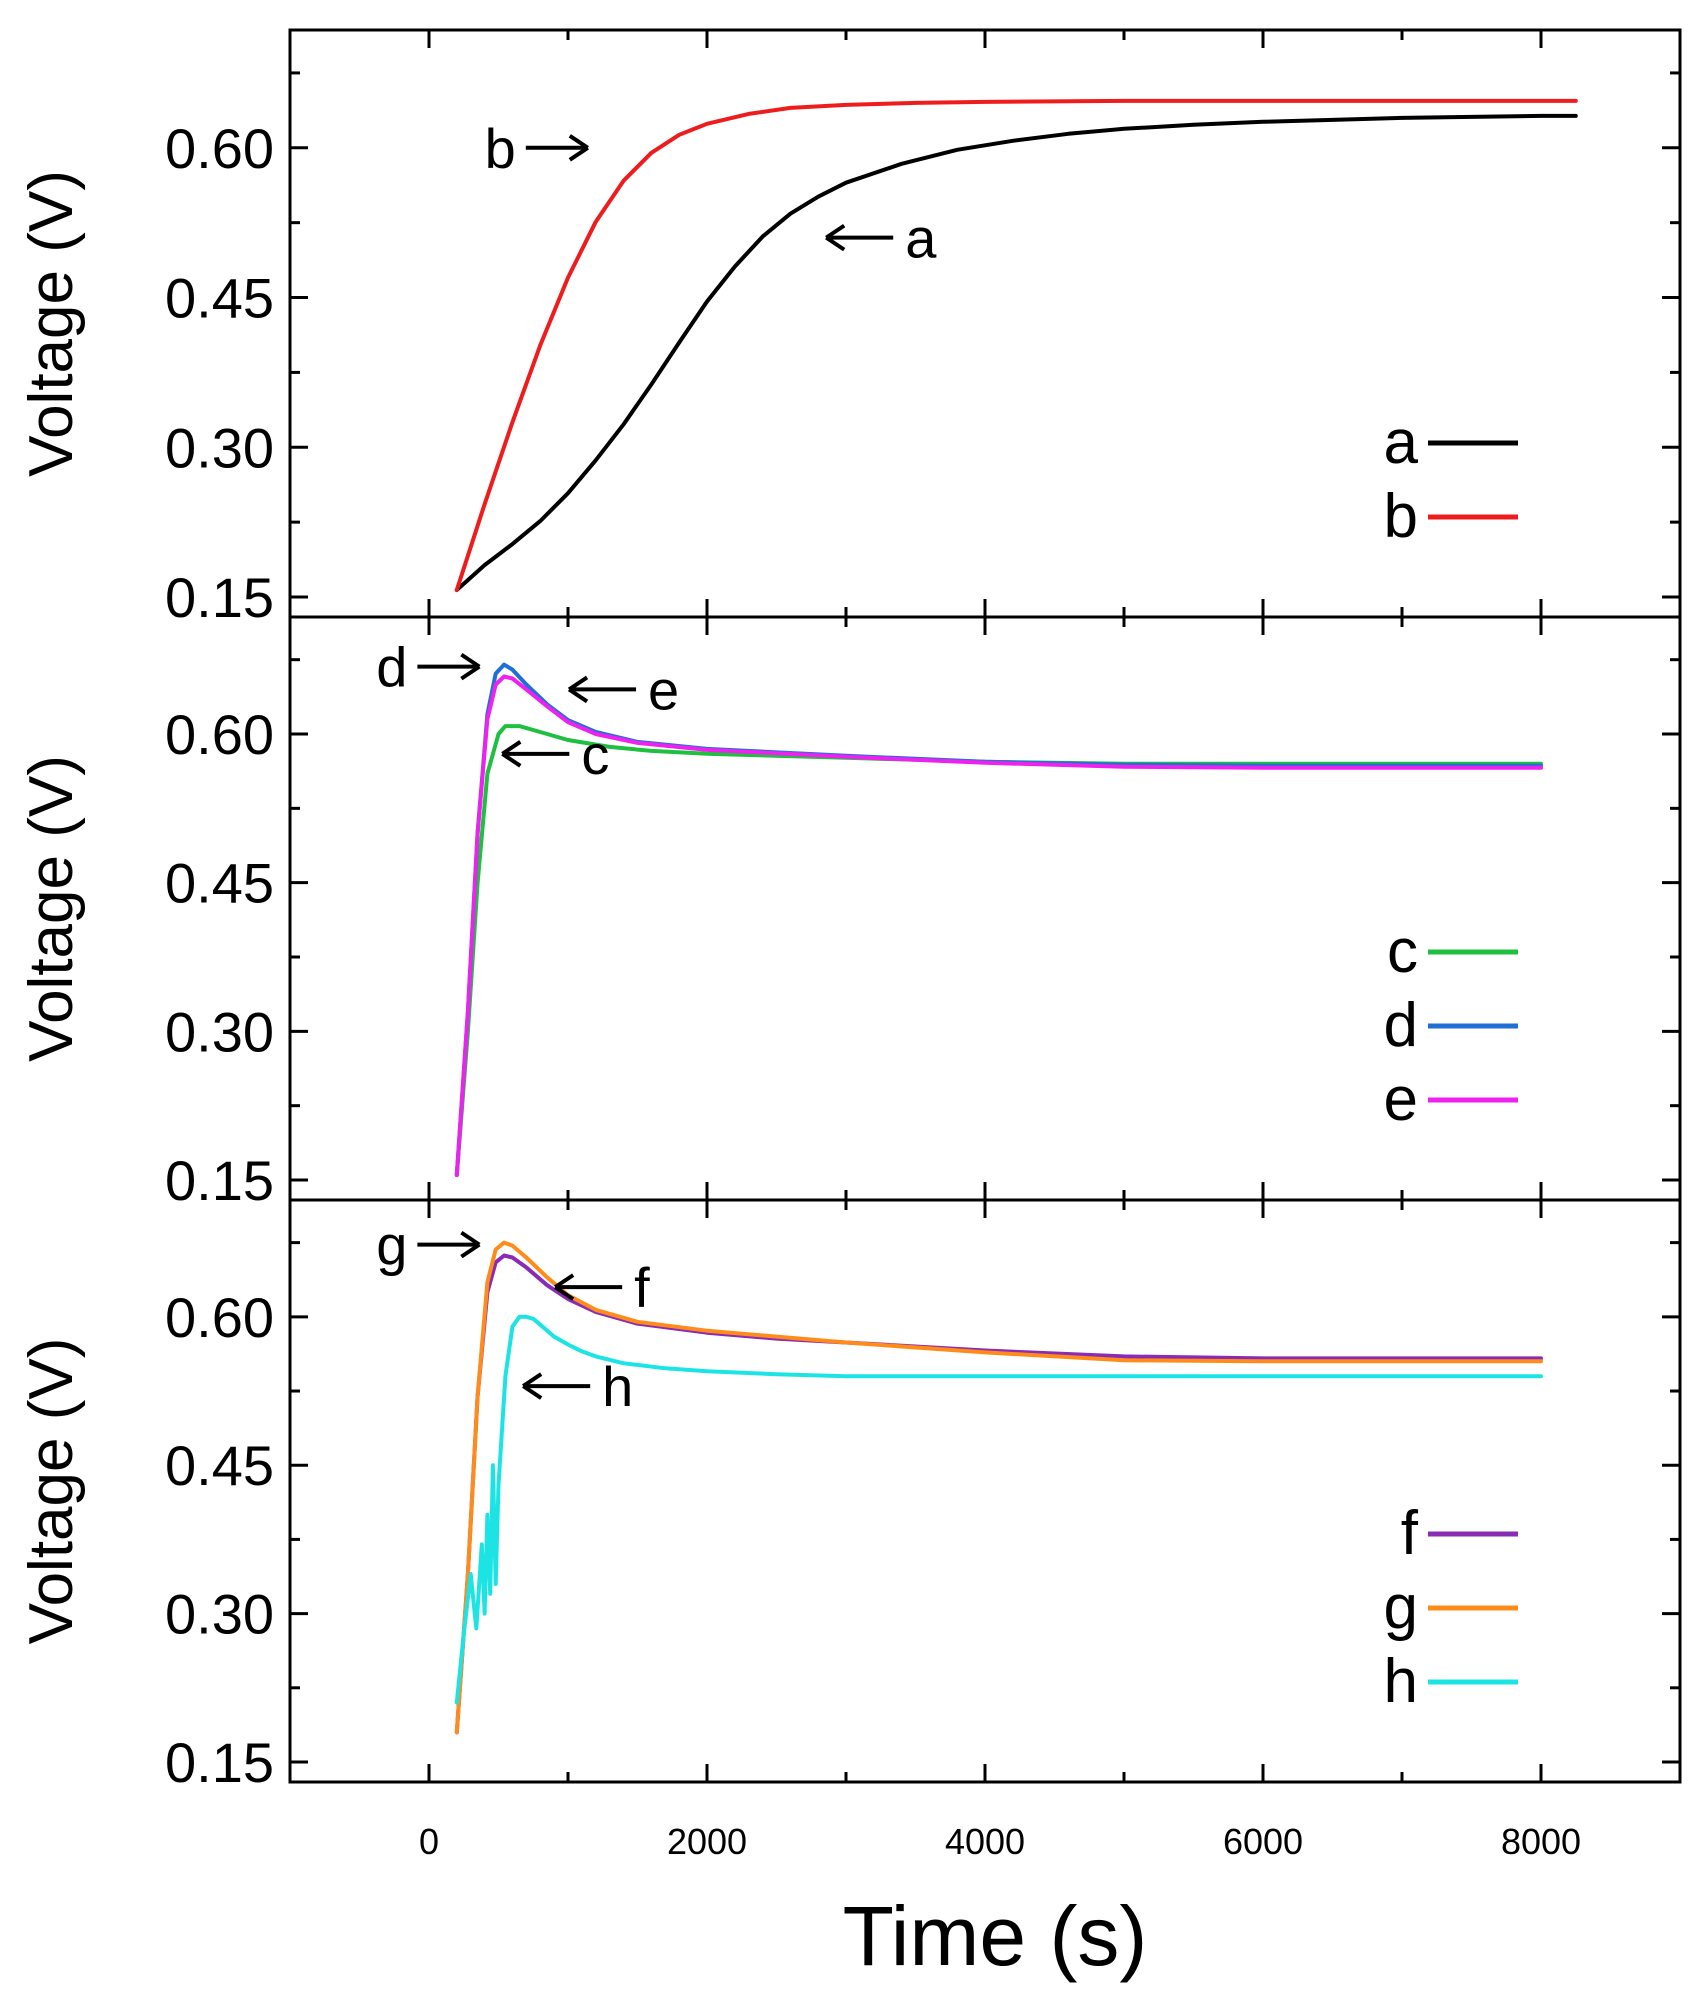  I want to click on annotation-label-h: h, so click(617, 1386).